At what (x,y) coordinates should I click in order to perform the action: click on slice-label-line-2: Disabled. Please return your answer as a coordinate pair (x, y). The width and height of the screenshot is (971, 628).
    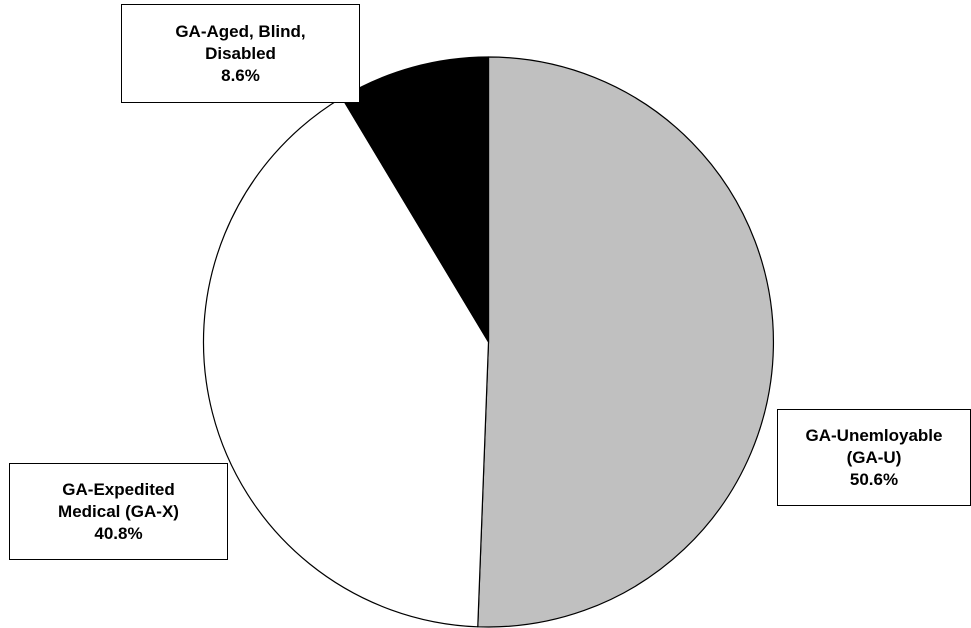
    Looking at the image, I should click on (240, 53).